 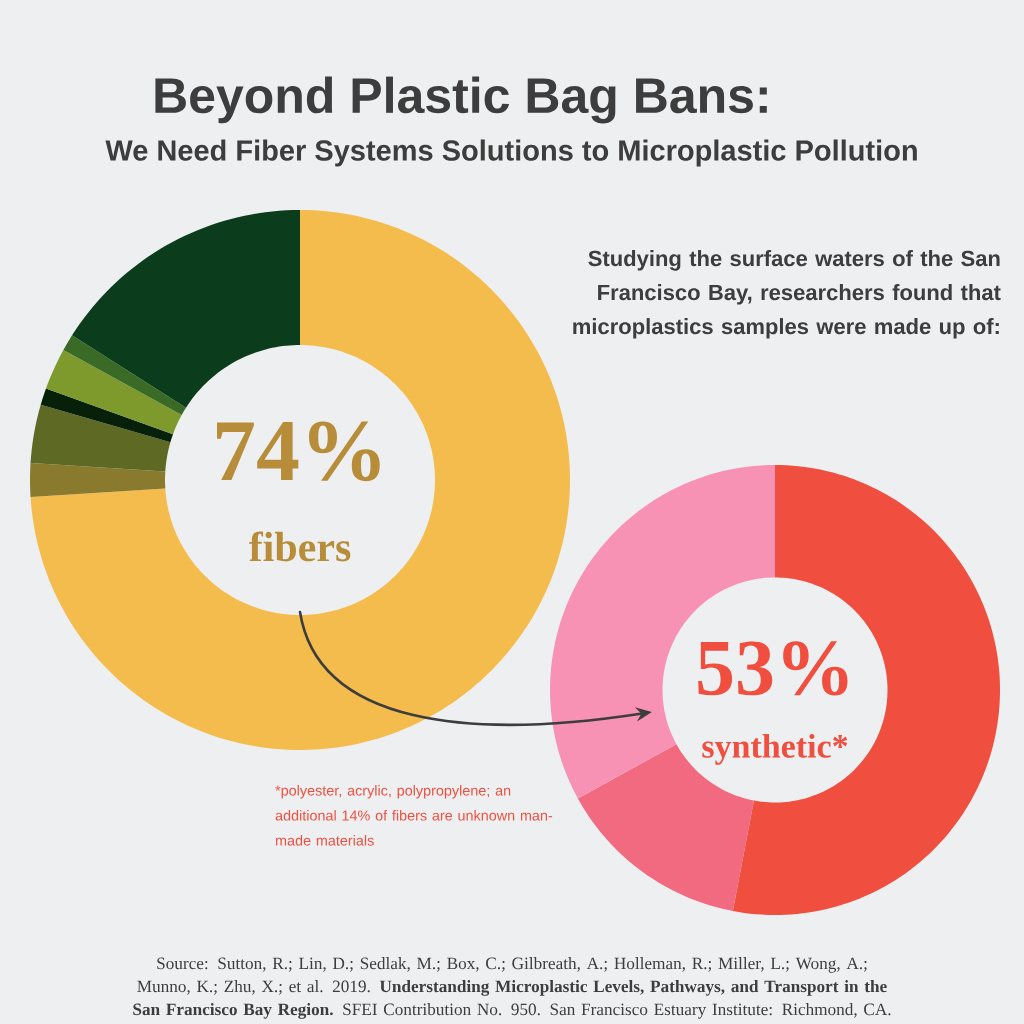 What do you see at coordinates (512, 988) in the screenshot?
I see `text: Source: Sutton, R.; Lin, D.; Sedlak, M.; Box, C.; Gilbreath, A.; Holleman, R.; Miller, L.; Wong, A.; Munno, K.; Zhu, X.; et al. 2019. Understanding Microplastic Levels, Pathways, and Transport in the San Francisco Bay Region. SFEI Contribution No. 950. San Francisco Estuary Institute: Richmond, CA.` at bounding box center [512, 988].